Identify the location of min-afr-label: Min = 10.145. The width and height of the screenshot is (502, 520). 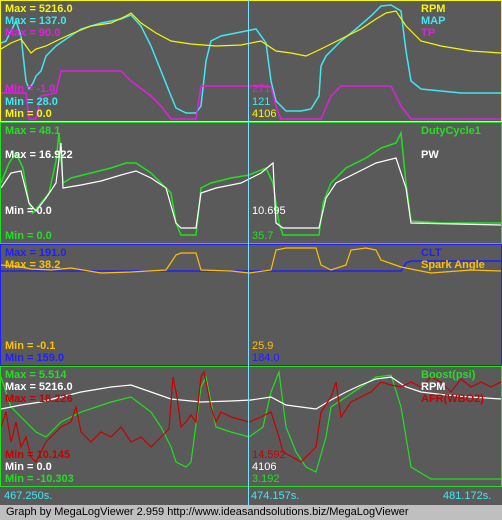
(38, 455).